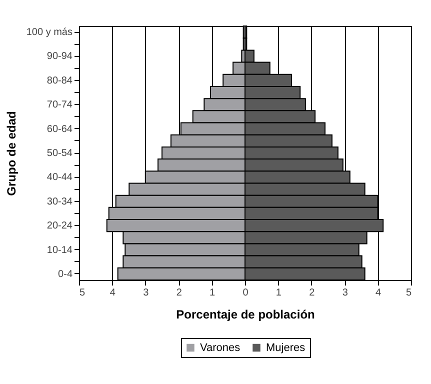  Describe the element at coordinates (59, 105) in the screenshot. I see `y-tick-label: 70-74` at that location.